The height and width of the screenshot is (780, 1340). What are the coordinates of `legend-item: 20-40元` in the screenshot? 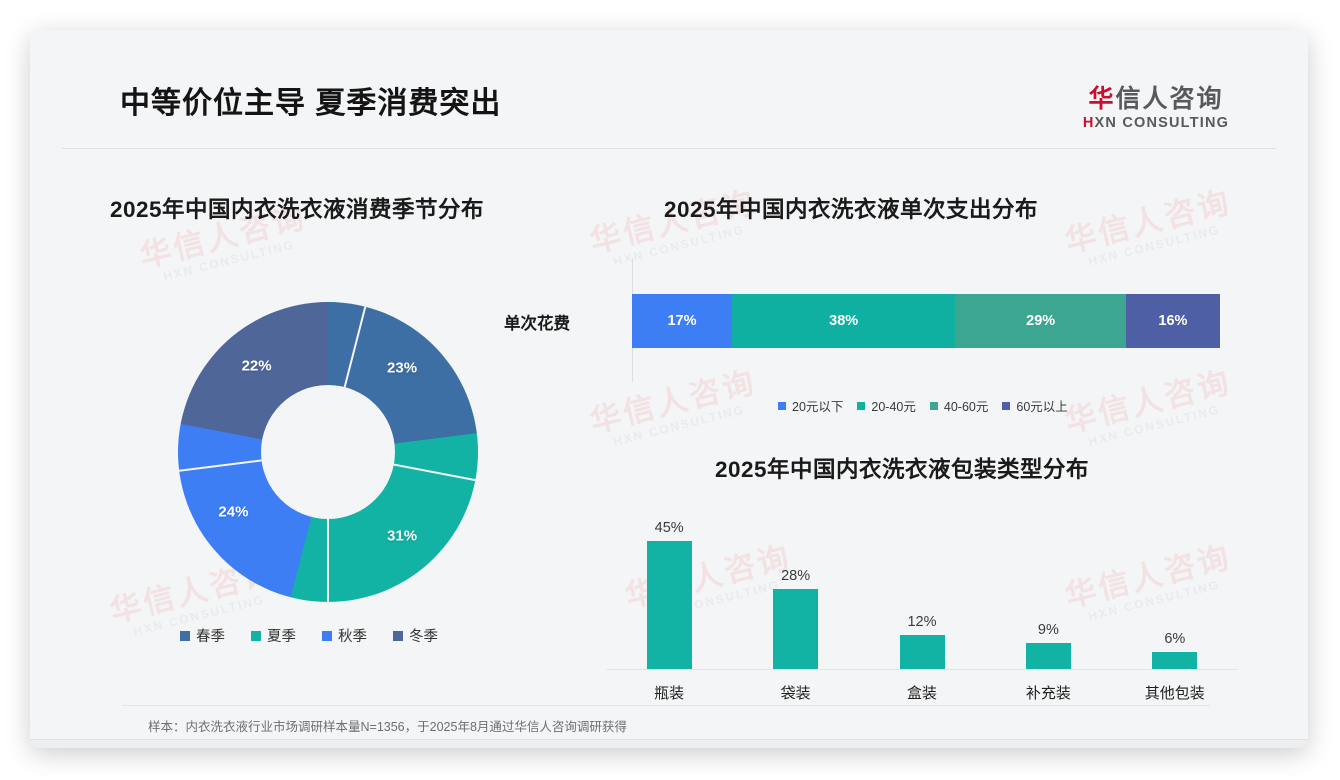 It's located at (886, 405).